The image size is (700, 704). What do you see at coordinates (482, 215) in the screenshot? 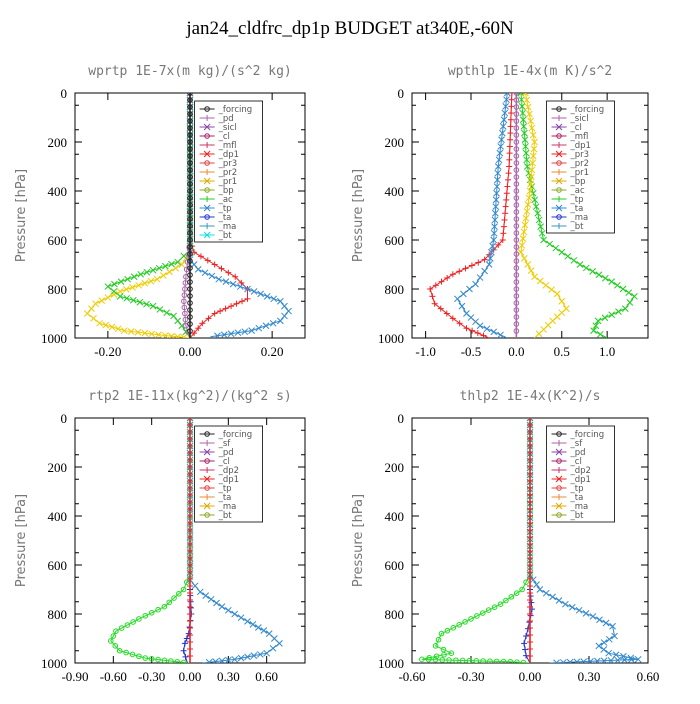
I see `series-line-tp` at bounding box center [482, 215].